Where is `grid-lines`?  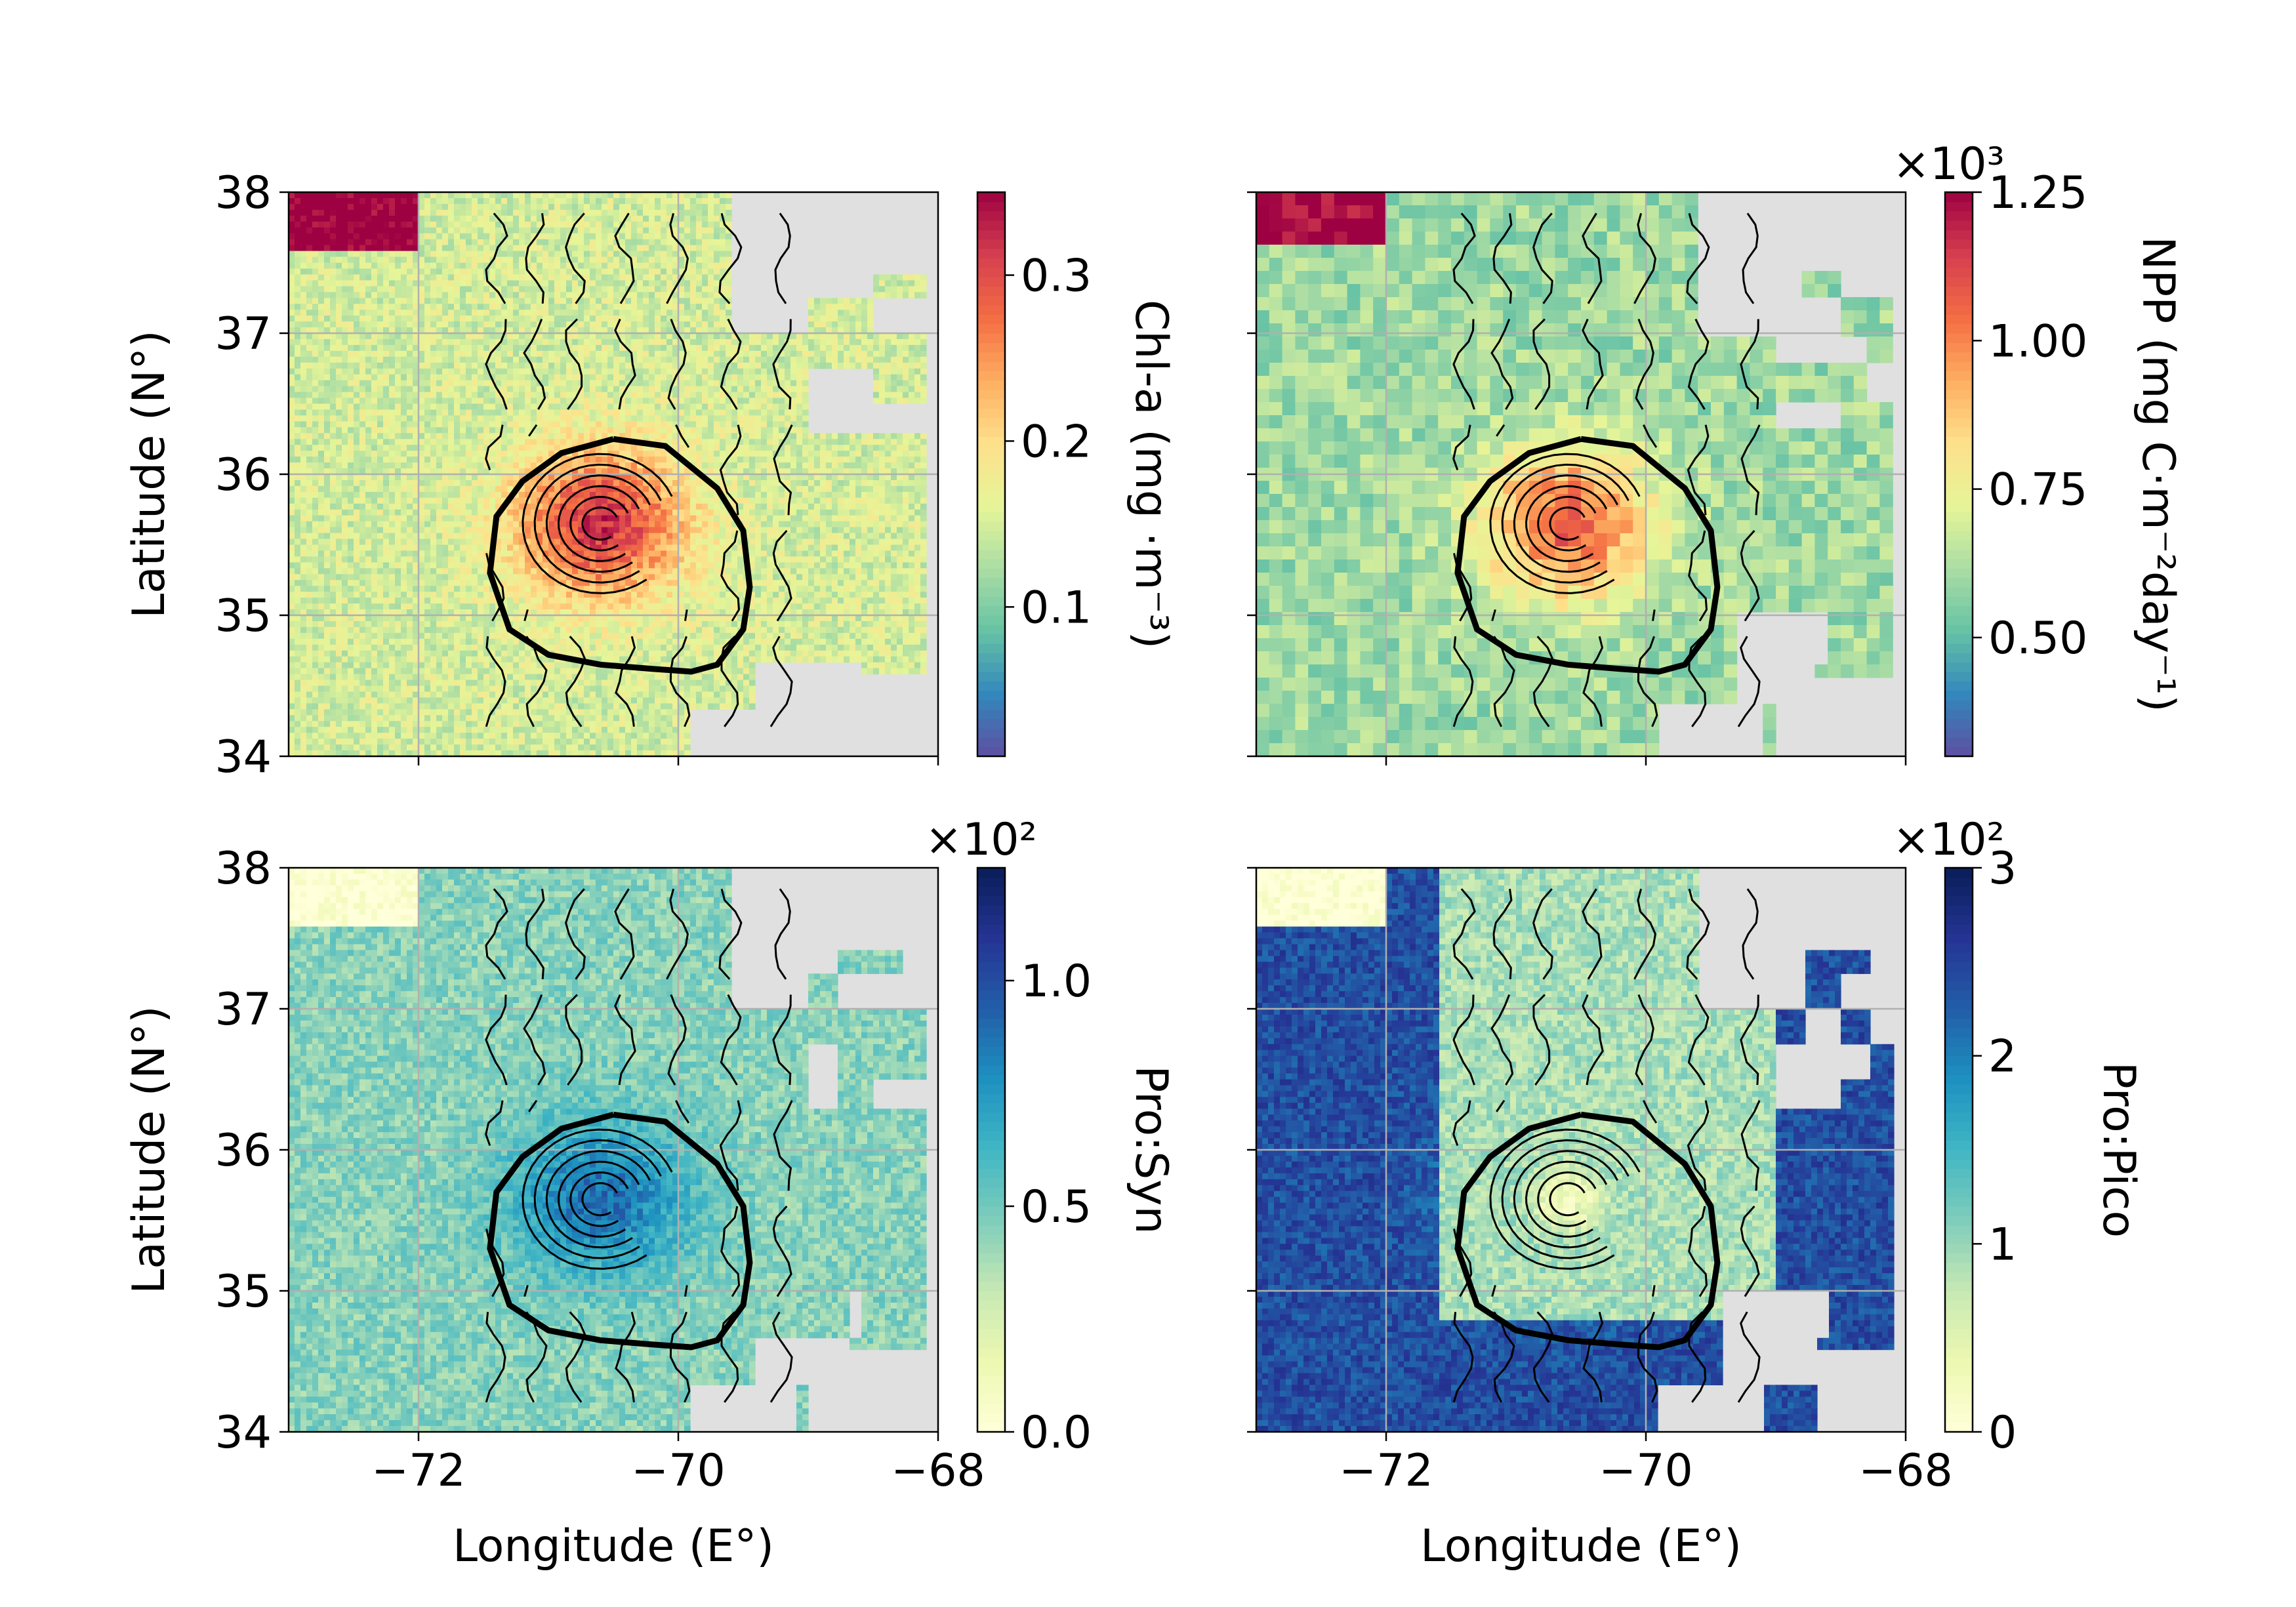
grid-lines is located at coordinates (613, 474).